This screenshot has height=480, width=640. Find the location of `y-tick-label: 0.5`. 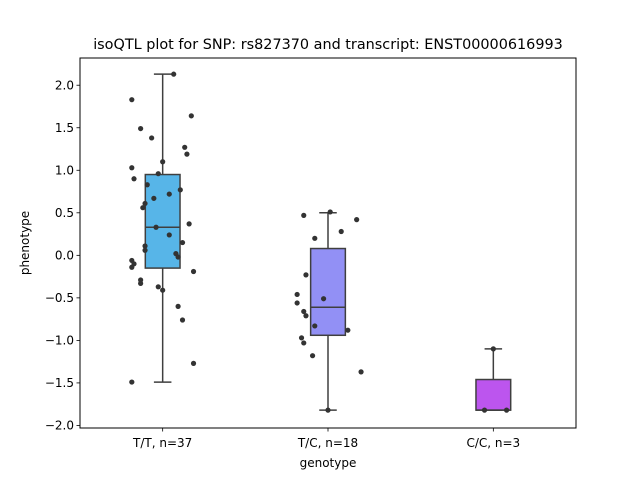

y-tick-label: 0.5 is located at coordinates (64, 213).